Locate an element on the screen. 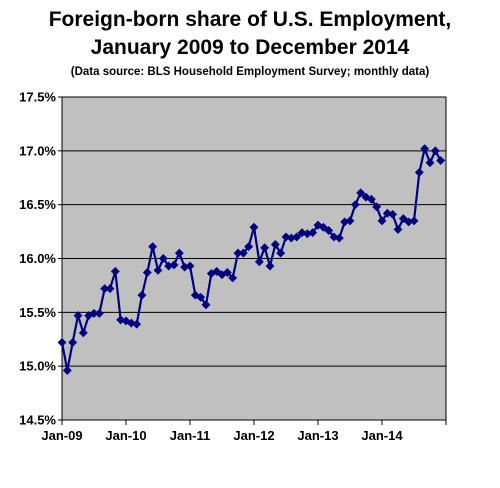 The height and width of the screenshot is (488, 500). x-tick-label: Jan-09 is located at coordinates (61, 435).